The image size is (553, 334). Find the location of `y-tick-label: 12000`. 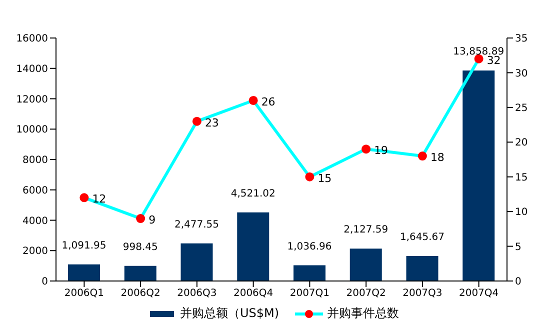

y-tick-label: 12000 is located at coordinates (32, 100).